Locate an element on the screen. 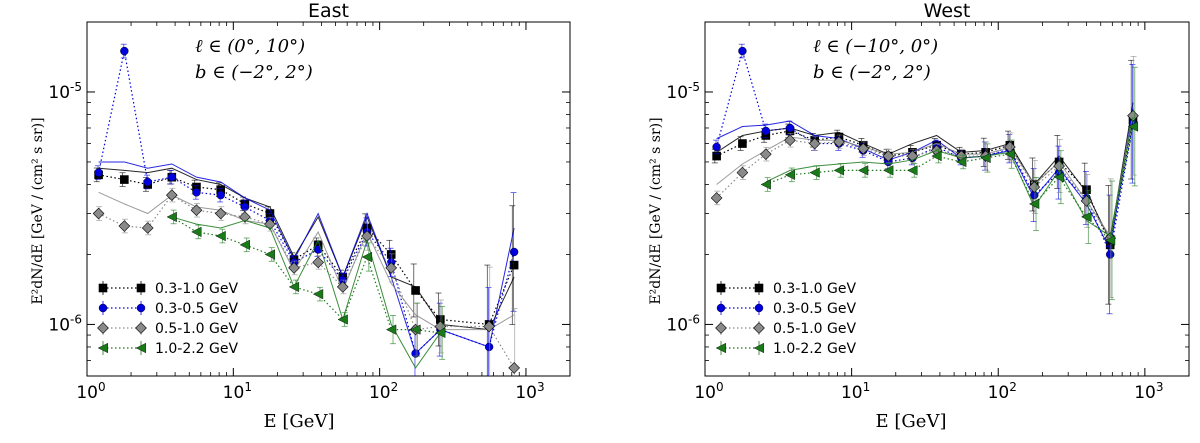  x-tick-label: 10⁰ is located at coordinates (708, 391).